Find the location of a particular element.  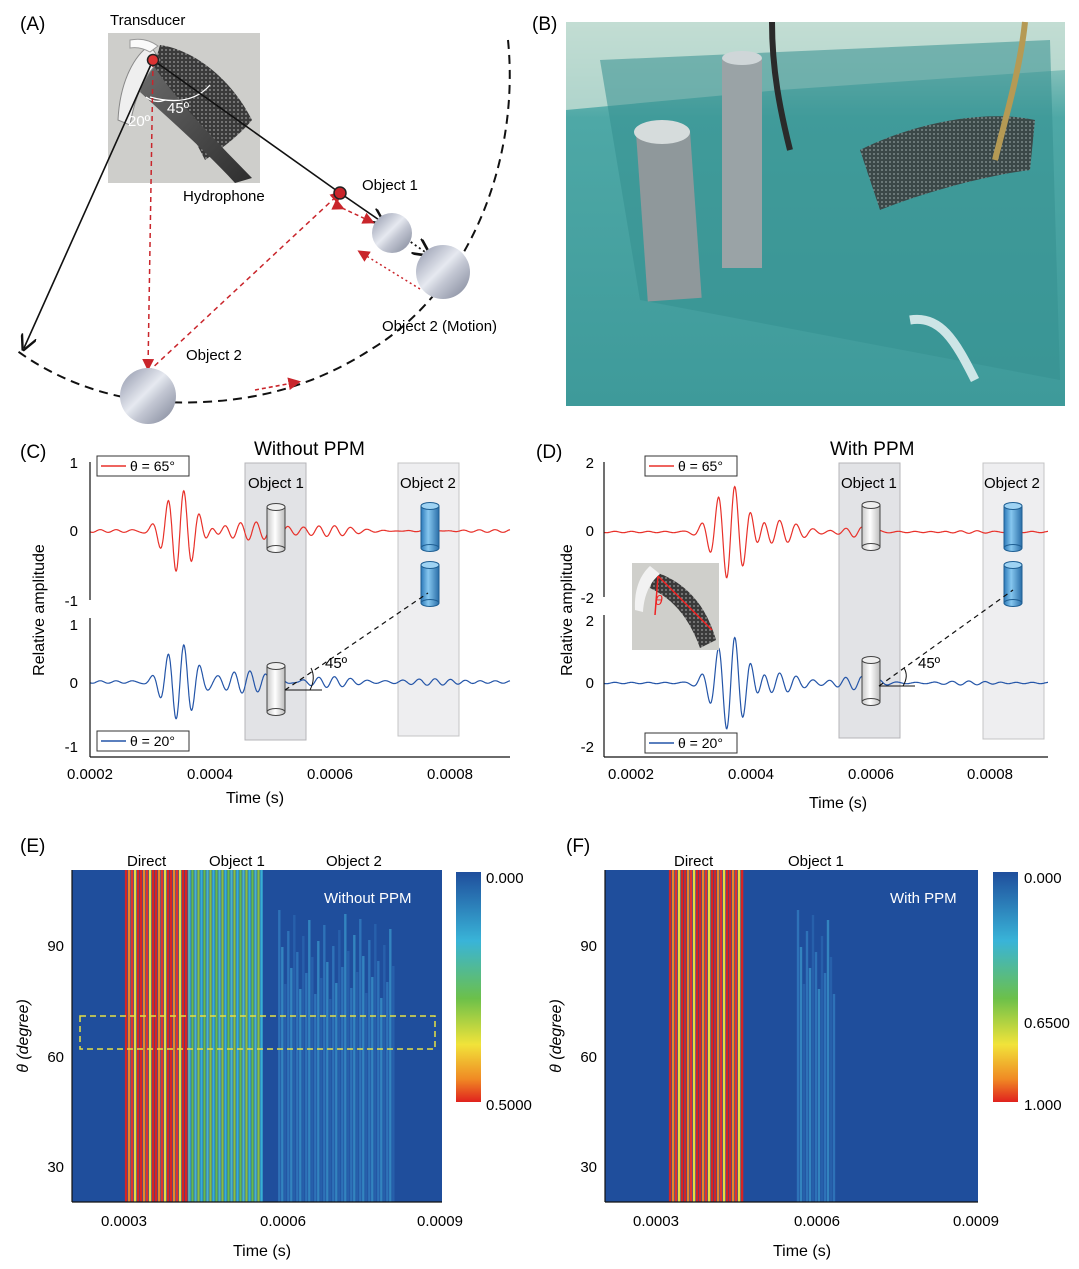

ytick-c-bot-1: 1 is located at coordinates (74, 625).